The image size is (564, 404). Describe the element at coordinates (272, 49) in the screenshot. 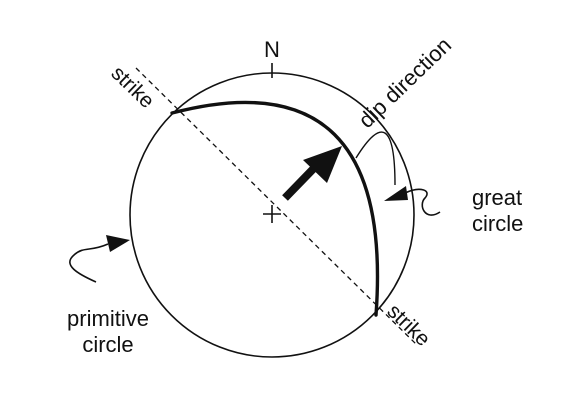

I see `north-label: N` at that location.